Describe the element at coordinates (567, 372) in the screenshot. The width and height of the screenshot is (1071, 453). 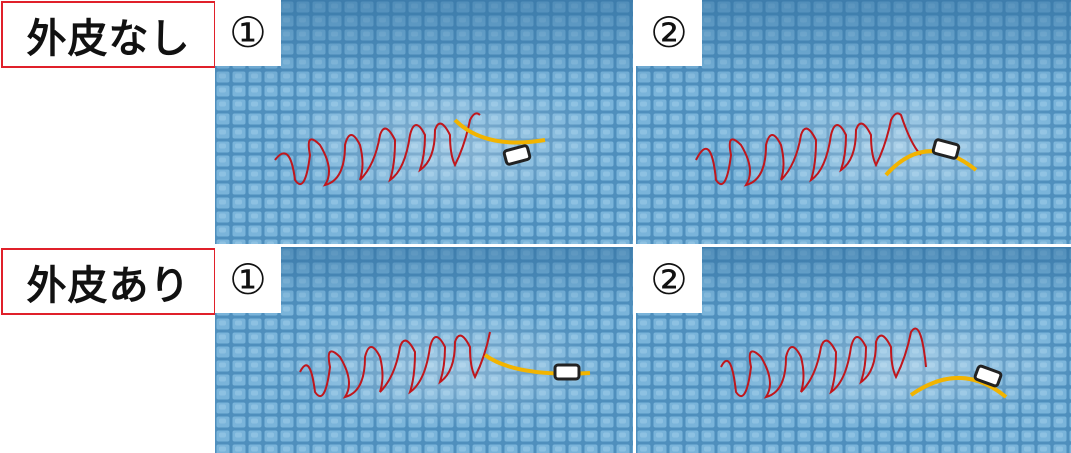
I see `robot-body` at that location.